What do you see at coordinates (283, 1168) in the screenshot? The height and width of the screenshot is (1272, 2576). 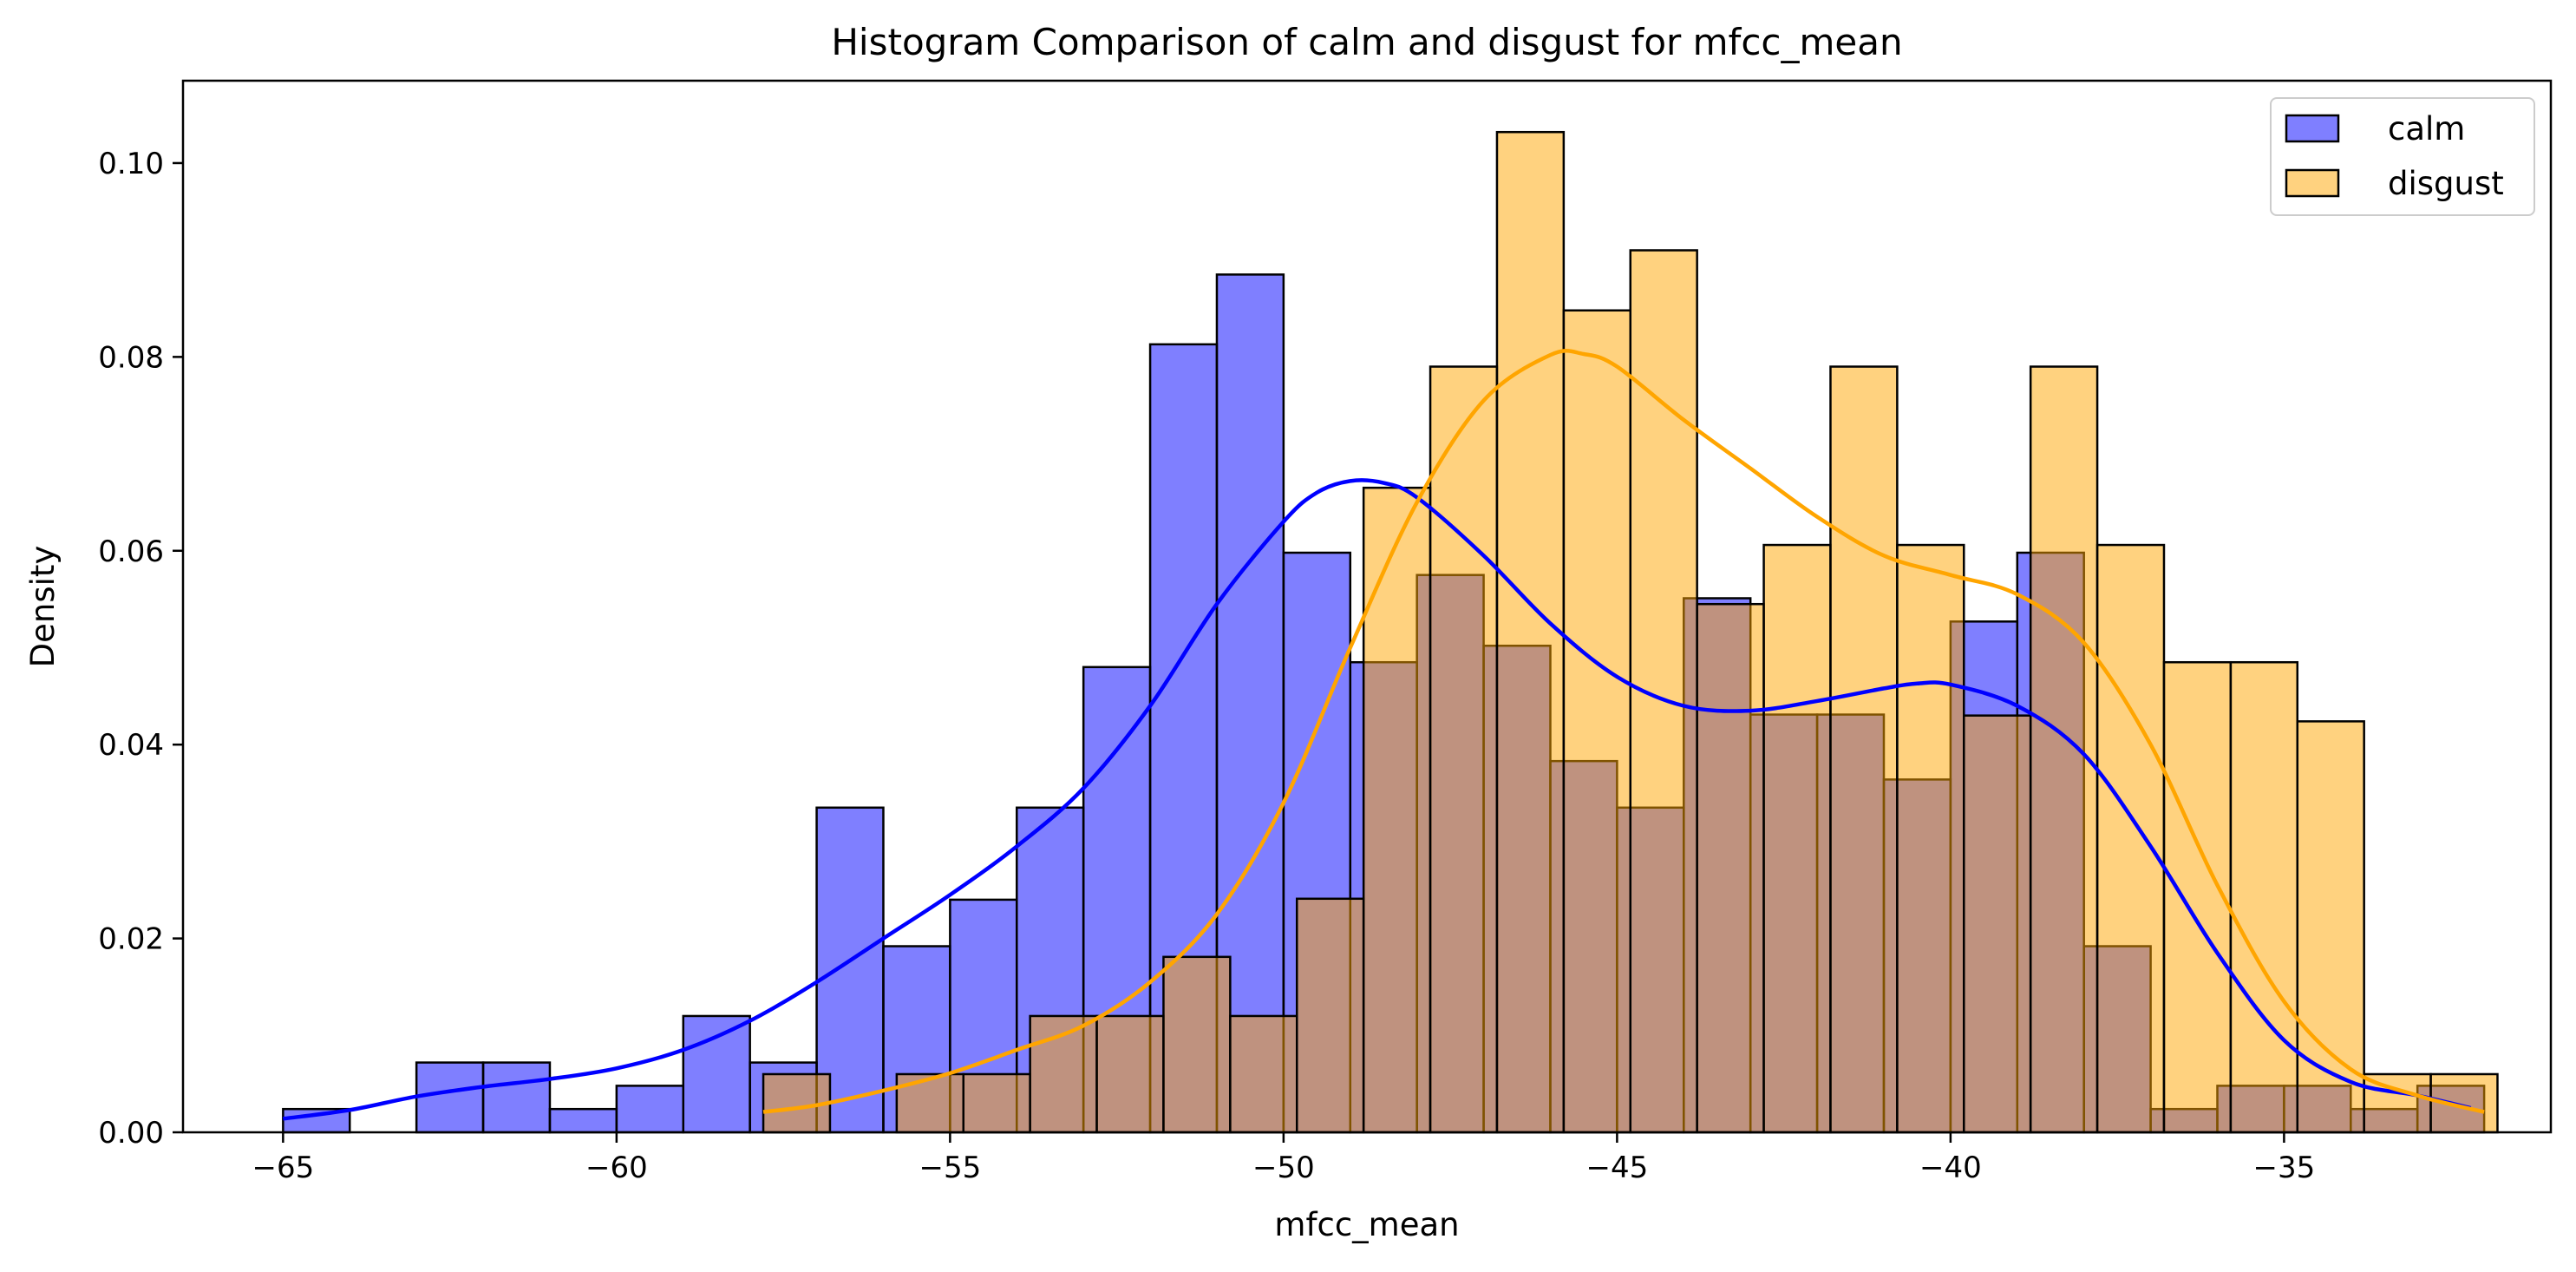 I see `x-tick-label: −65` at bounding box center [283, 1168].